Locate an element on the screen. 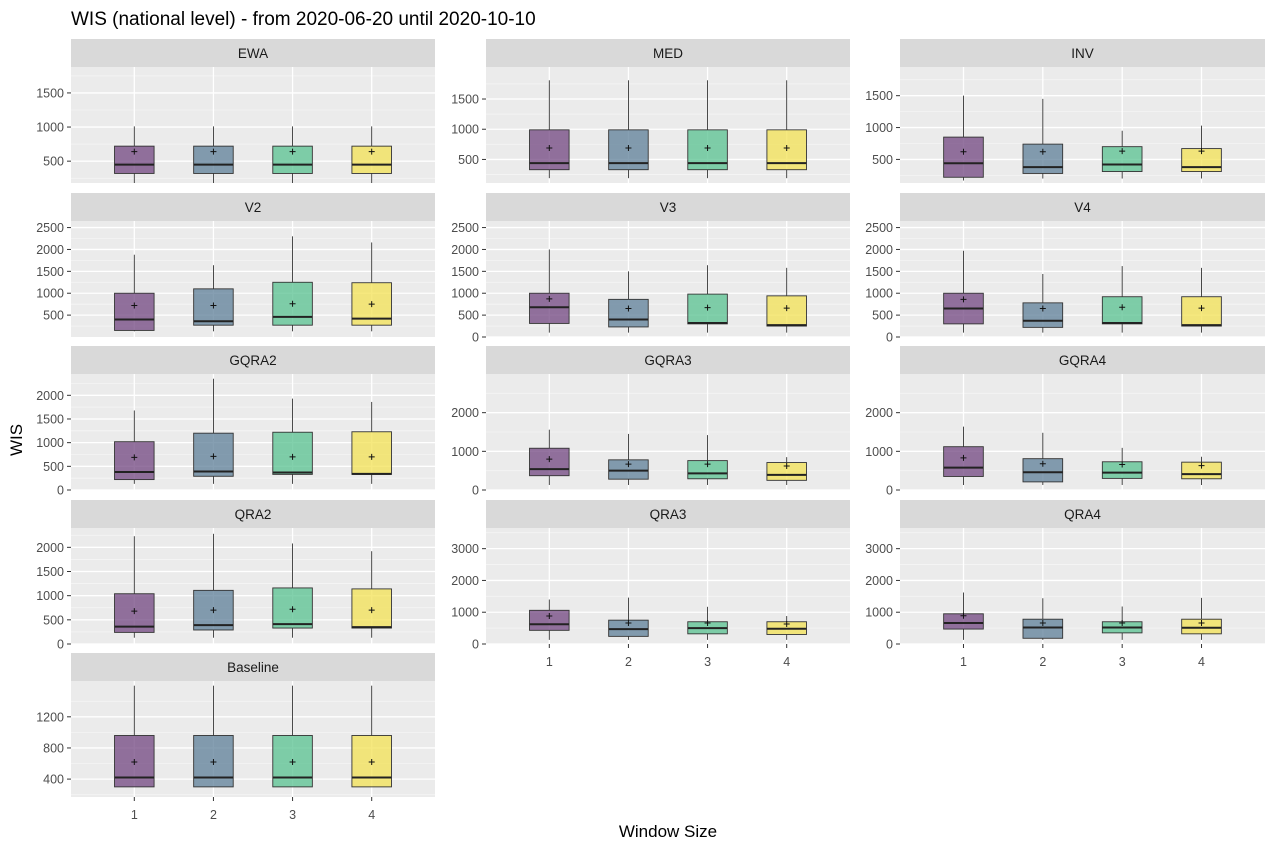  panel-strip-label: GQRA3 is located at coordinates (667, 360).